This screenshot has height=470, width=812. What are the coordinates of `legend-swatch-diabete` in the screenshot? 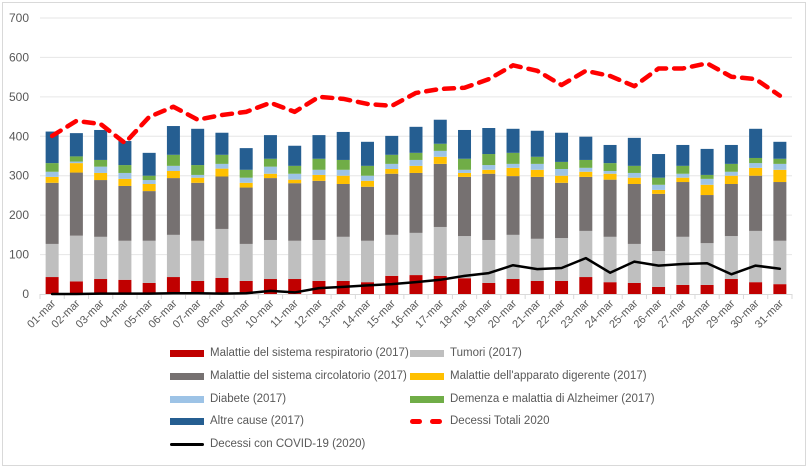 It's located at (187, 399).